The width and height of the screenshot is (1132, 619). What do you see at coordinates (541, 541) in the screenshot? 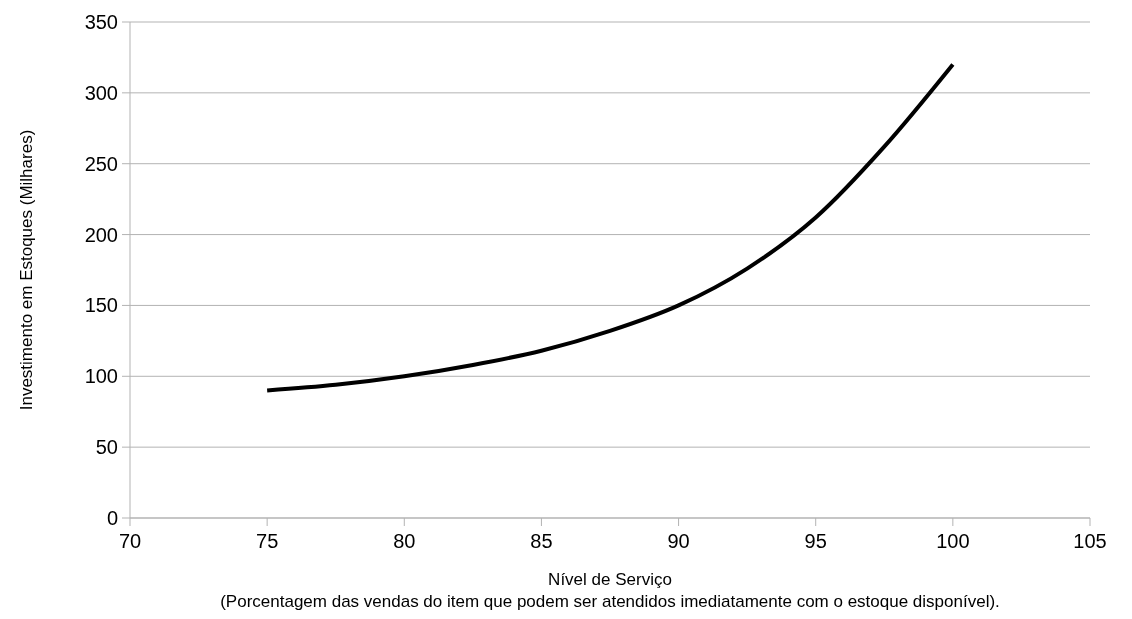
I see `x-tick-label: 85` at bounding box center [541, 541].